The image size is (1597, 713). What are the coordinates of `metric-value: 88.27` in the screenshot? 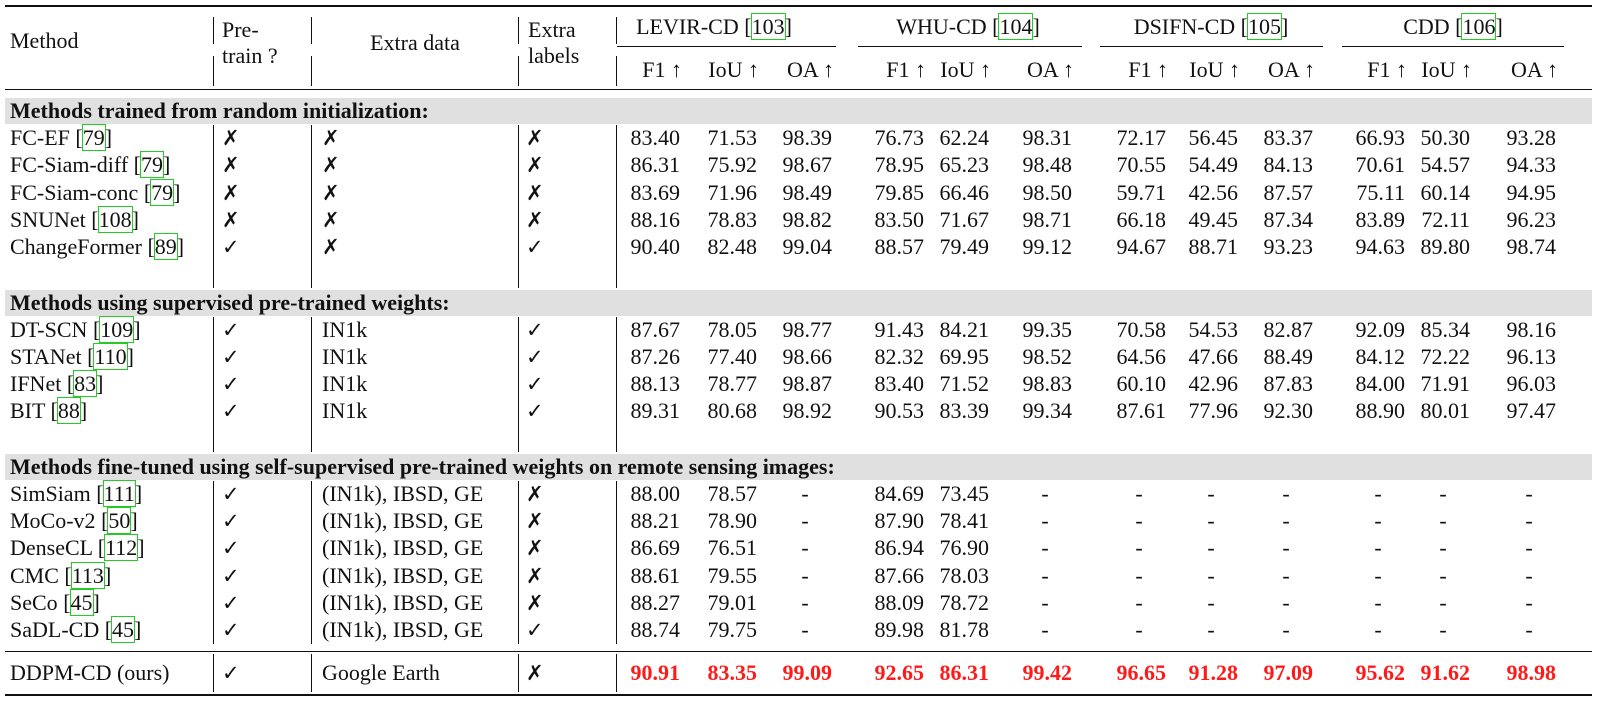 It's located at (655, 602).